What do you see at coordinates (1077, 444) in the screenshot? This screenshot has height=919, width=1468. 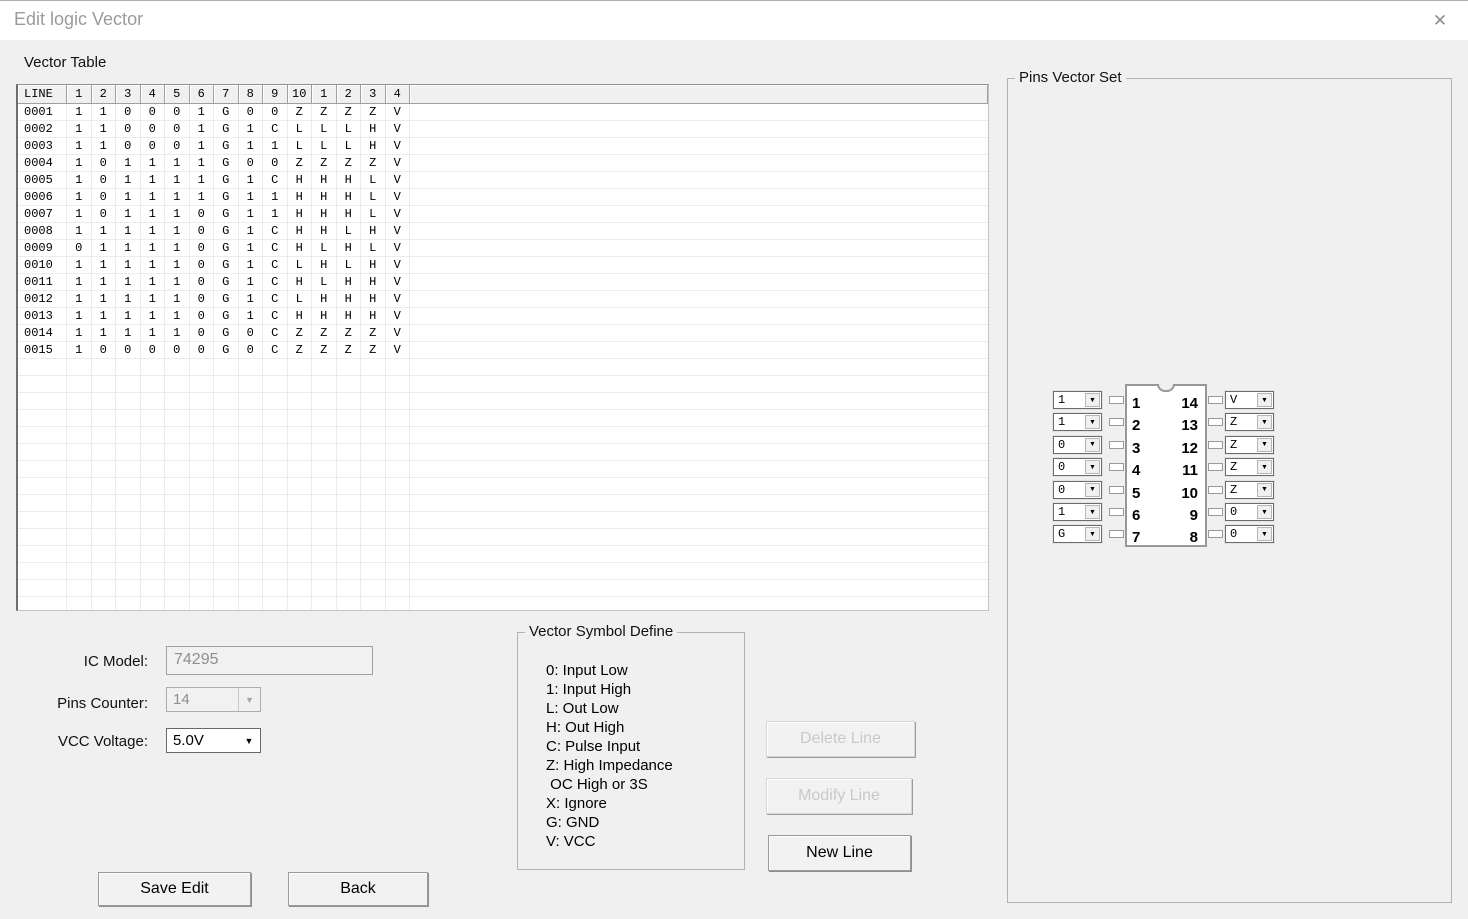 I see `pin-3-select: 0 ▼` at bounding box center [1077, 444].